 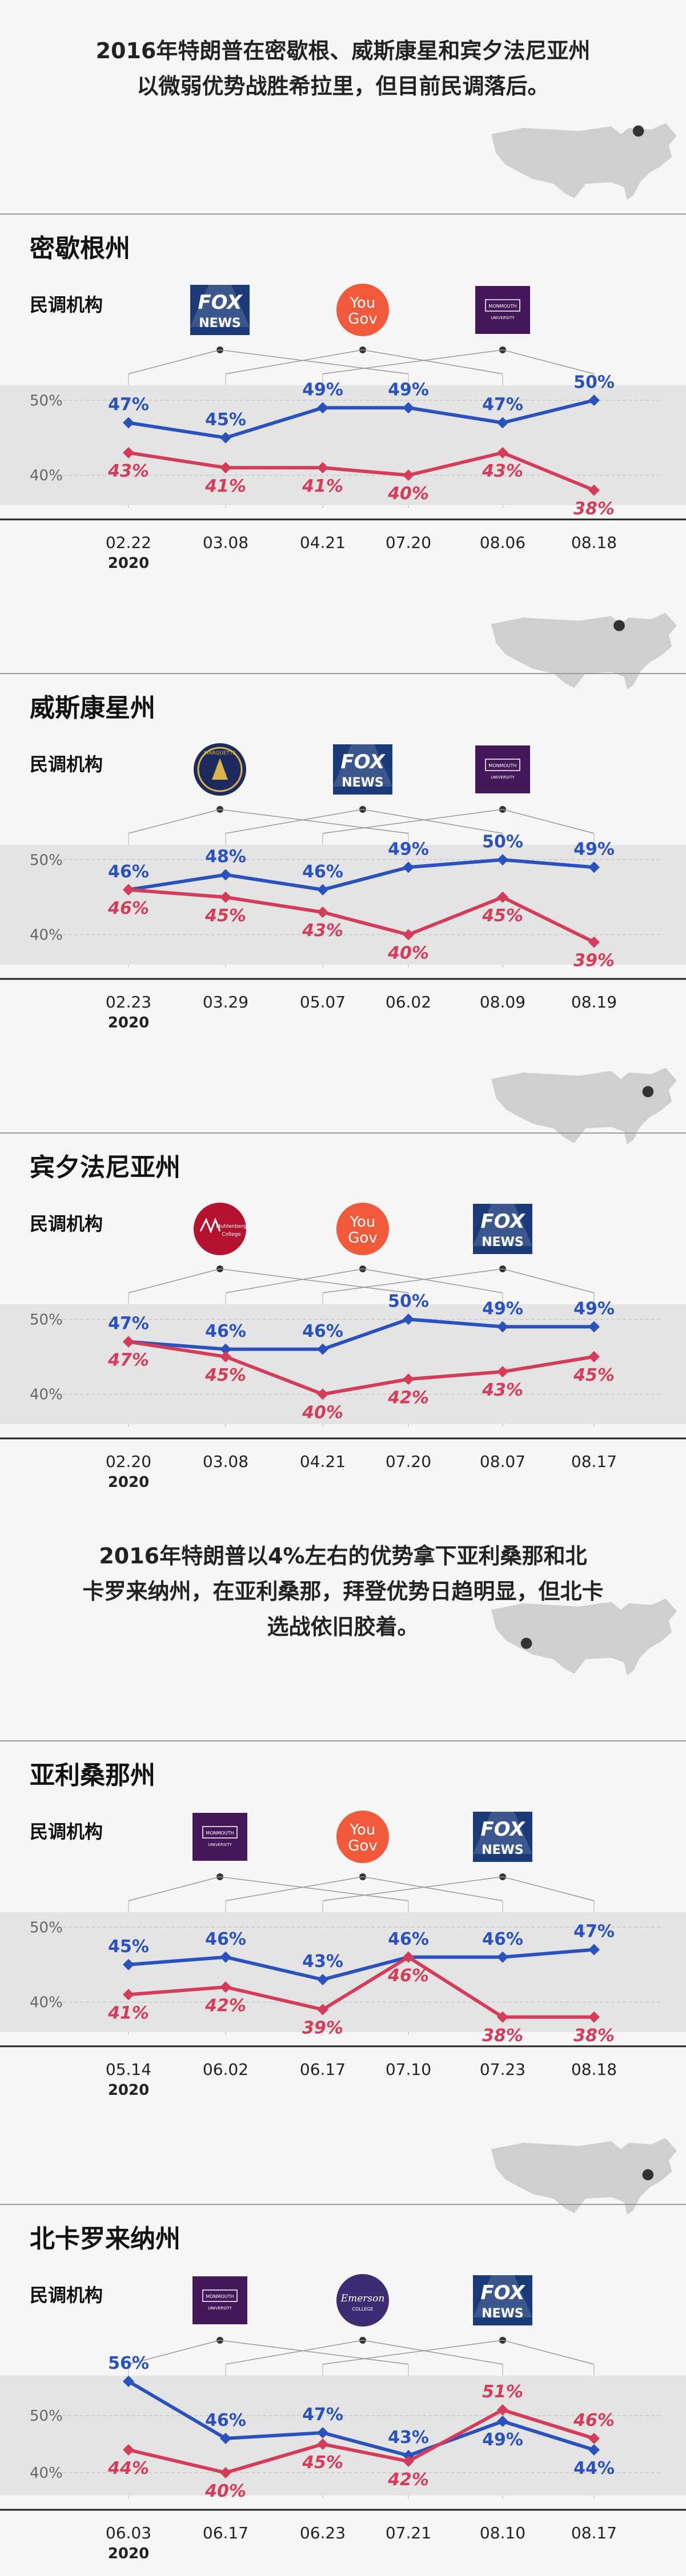 I want to click on x-tick-label: 03.08, so click(x=225, y=543).